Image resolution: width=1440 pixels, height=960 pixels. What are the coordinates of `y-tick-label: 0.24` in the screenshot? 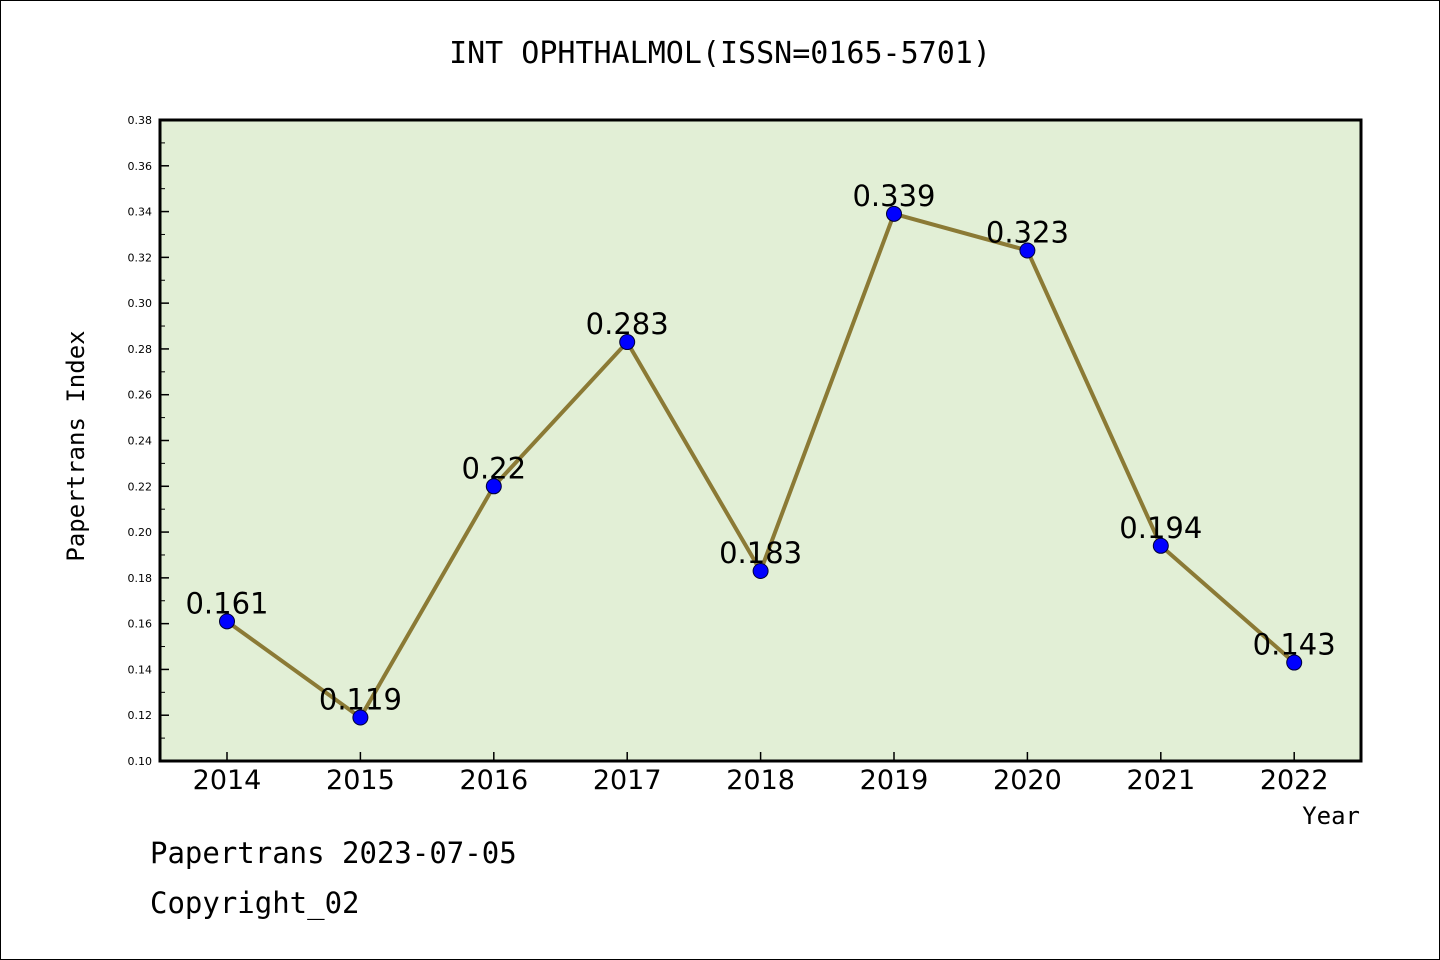 It's located at (140, 441).